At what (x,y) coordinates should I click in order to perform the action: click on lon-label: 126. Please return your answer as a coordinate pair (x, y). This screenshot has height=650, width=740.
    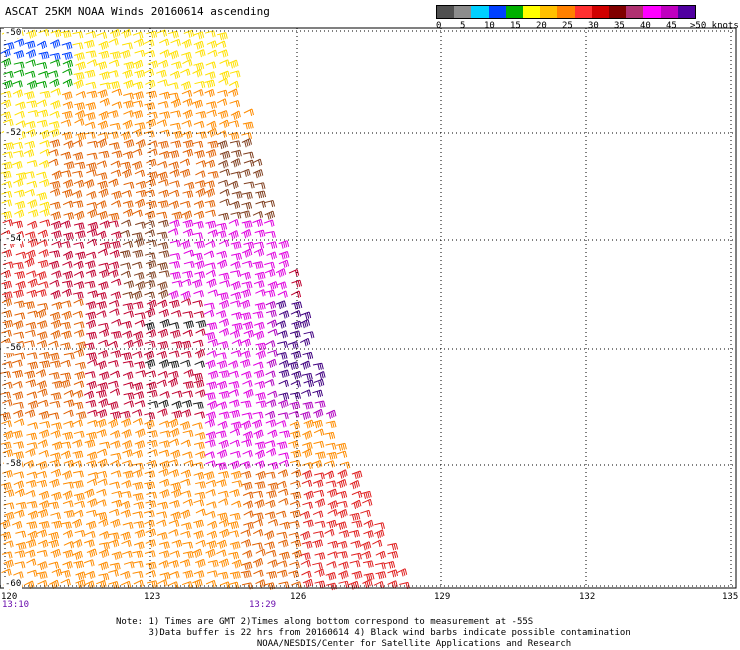
    Looking at the image, I should click on (298, 597).